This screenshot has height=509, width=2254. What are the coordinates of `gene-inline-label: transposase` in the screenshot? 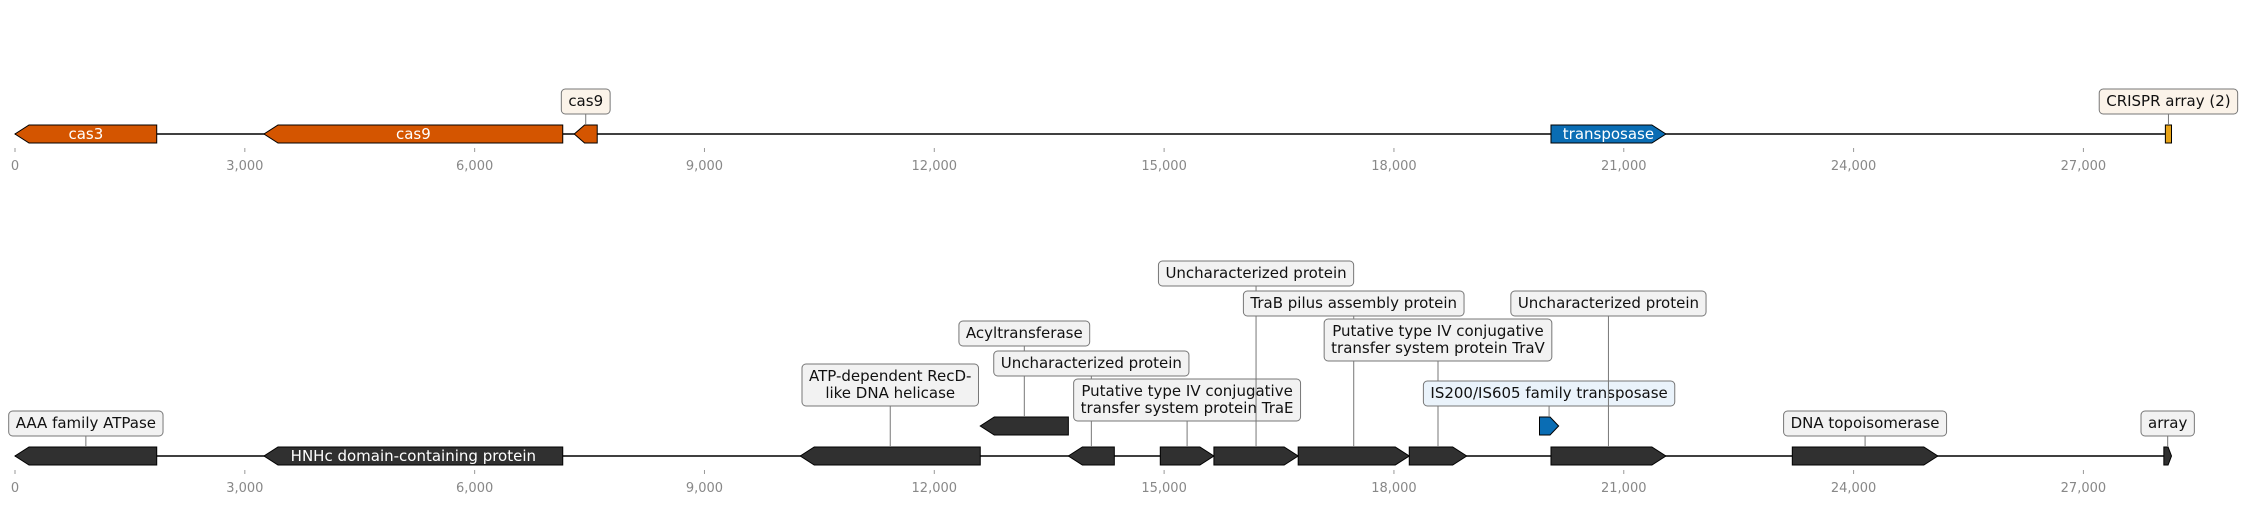 It's located at (1608, 134).